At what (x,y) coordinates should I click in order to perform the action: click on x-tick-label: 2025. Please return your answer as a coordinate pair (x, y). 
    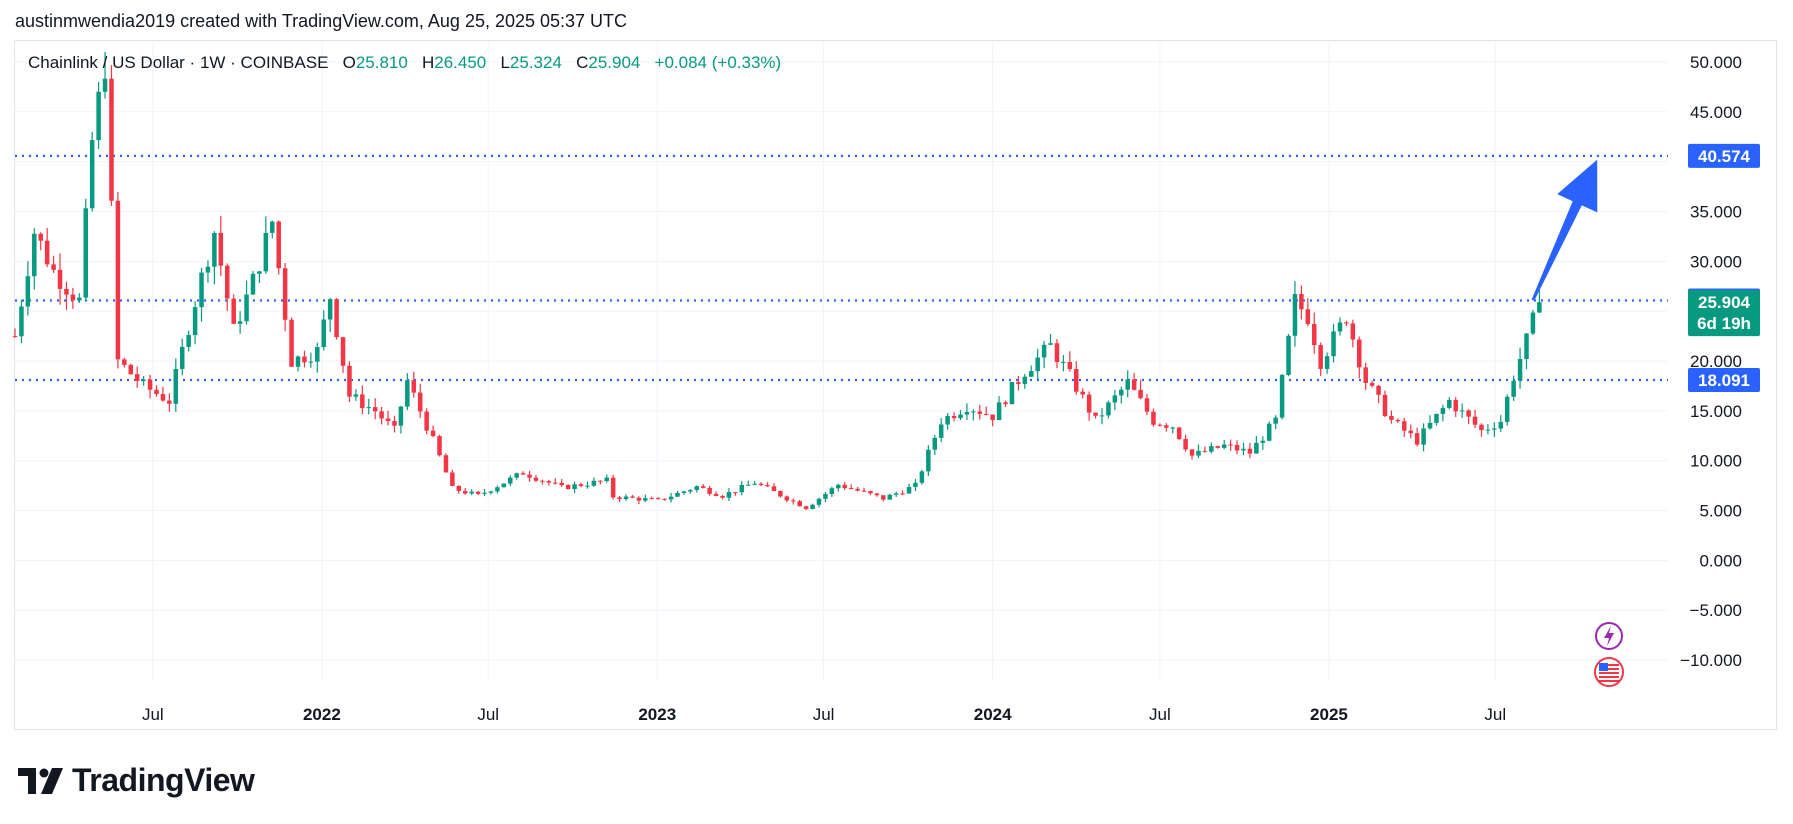
    Looking at the image, I should click on (1329, 714).